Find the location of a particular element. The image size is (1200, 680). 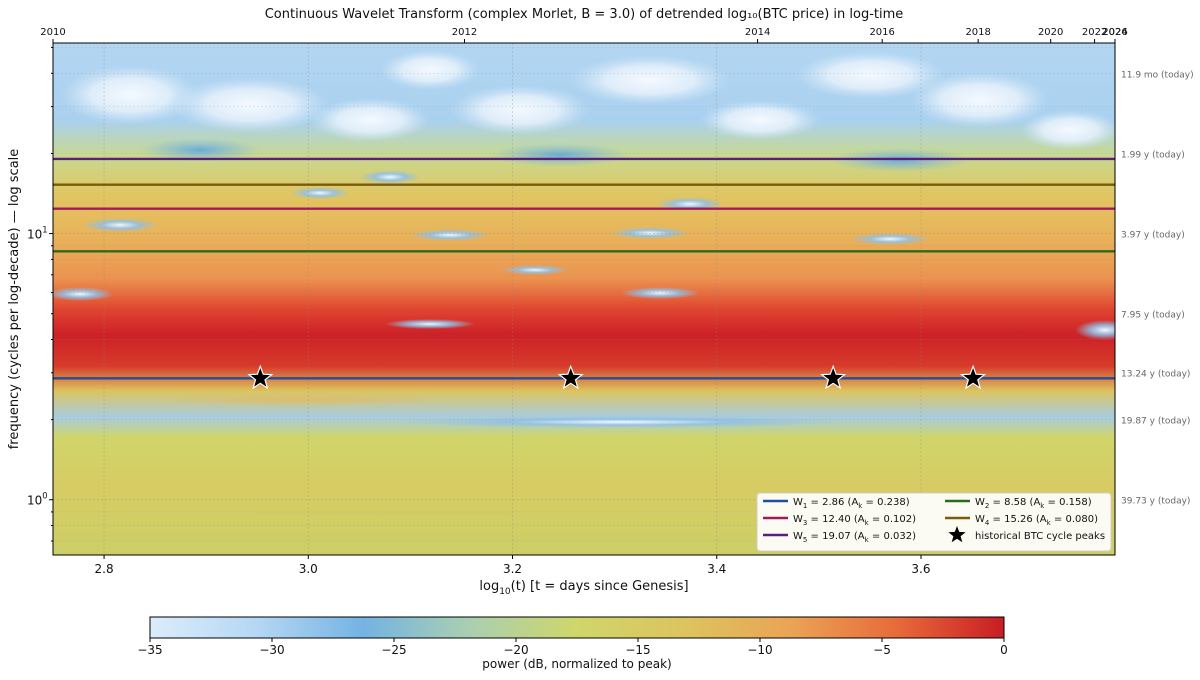

legend-entry-w5: W5 = 19.07 (Ak = 0.032) is located at coordinates (854, 537).